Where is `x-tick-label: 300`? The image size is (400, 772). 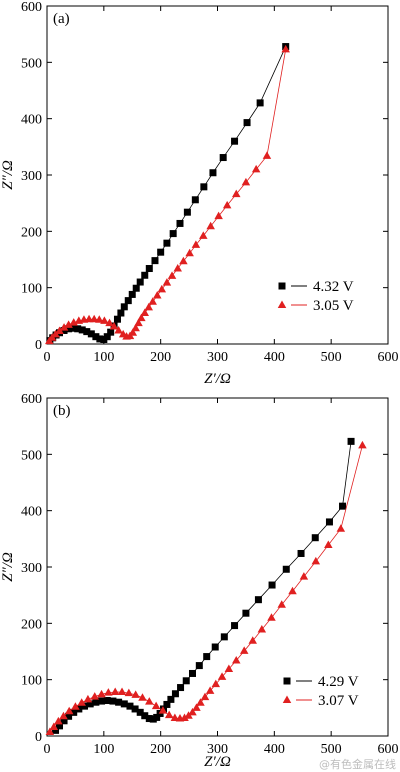
x-tick-label: 300 is located at coordinates (217, 357).